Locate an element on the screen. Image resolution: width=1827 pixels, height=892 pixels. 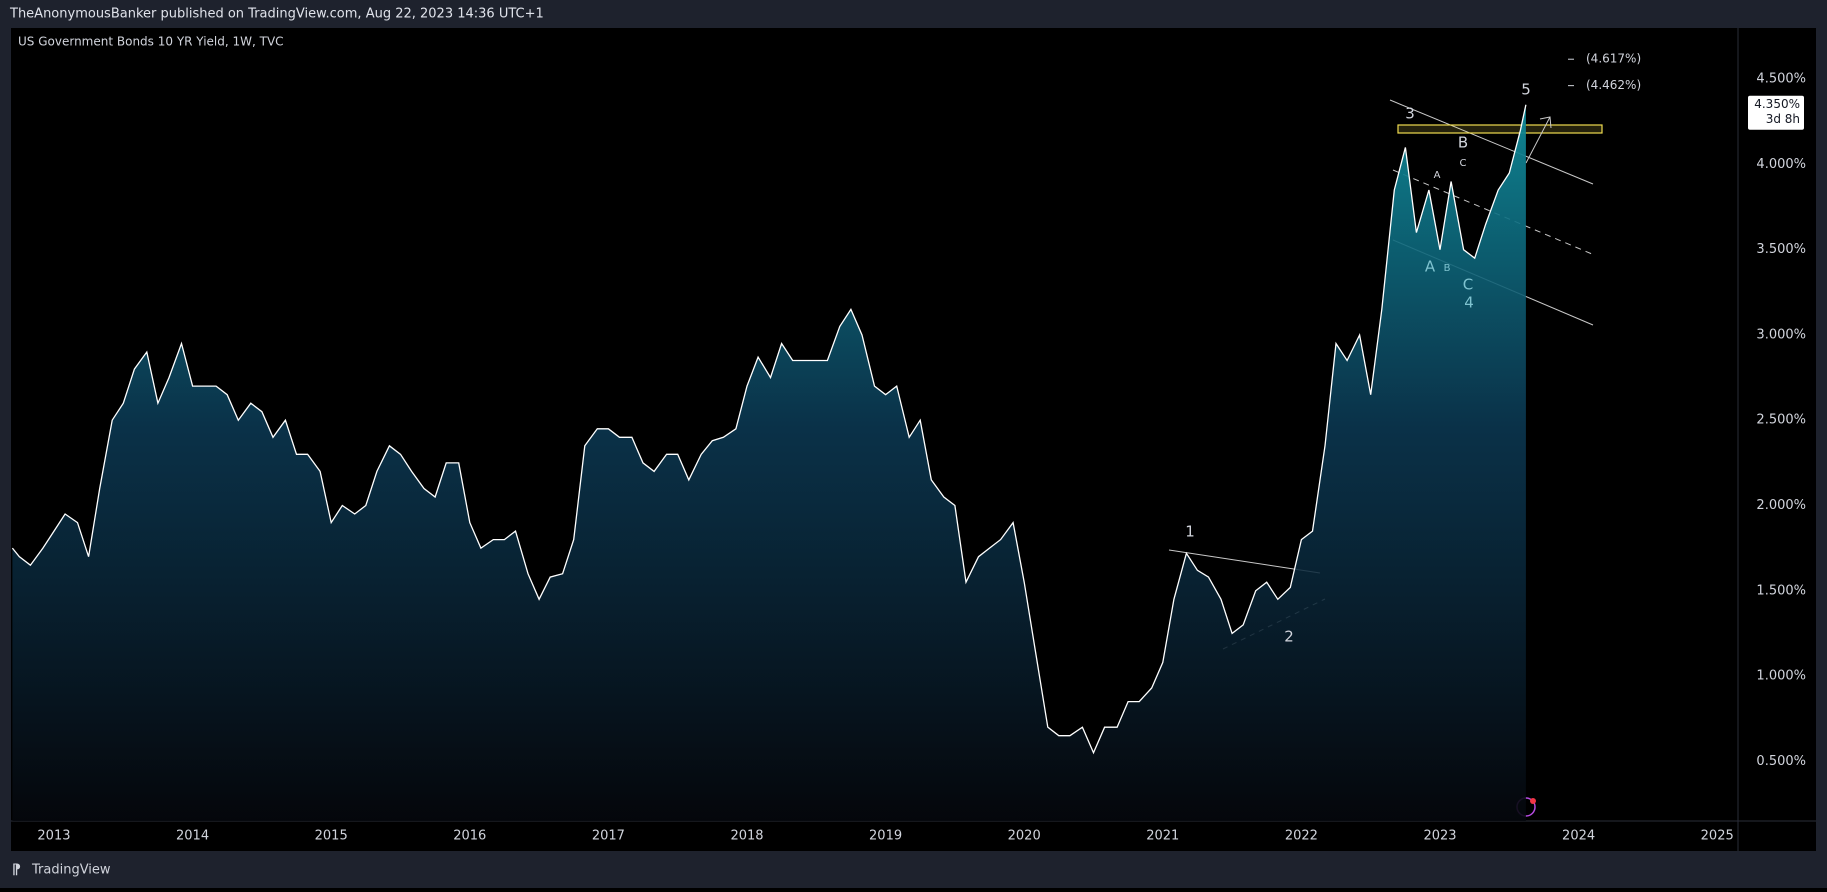
y-tick-label: 4.000% is located at coordinates (1781, 164).